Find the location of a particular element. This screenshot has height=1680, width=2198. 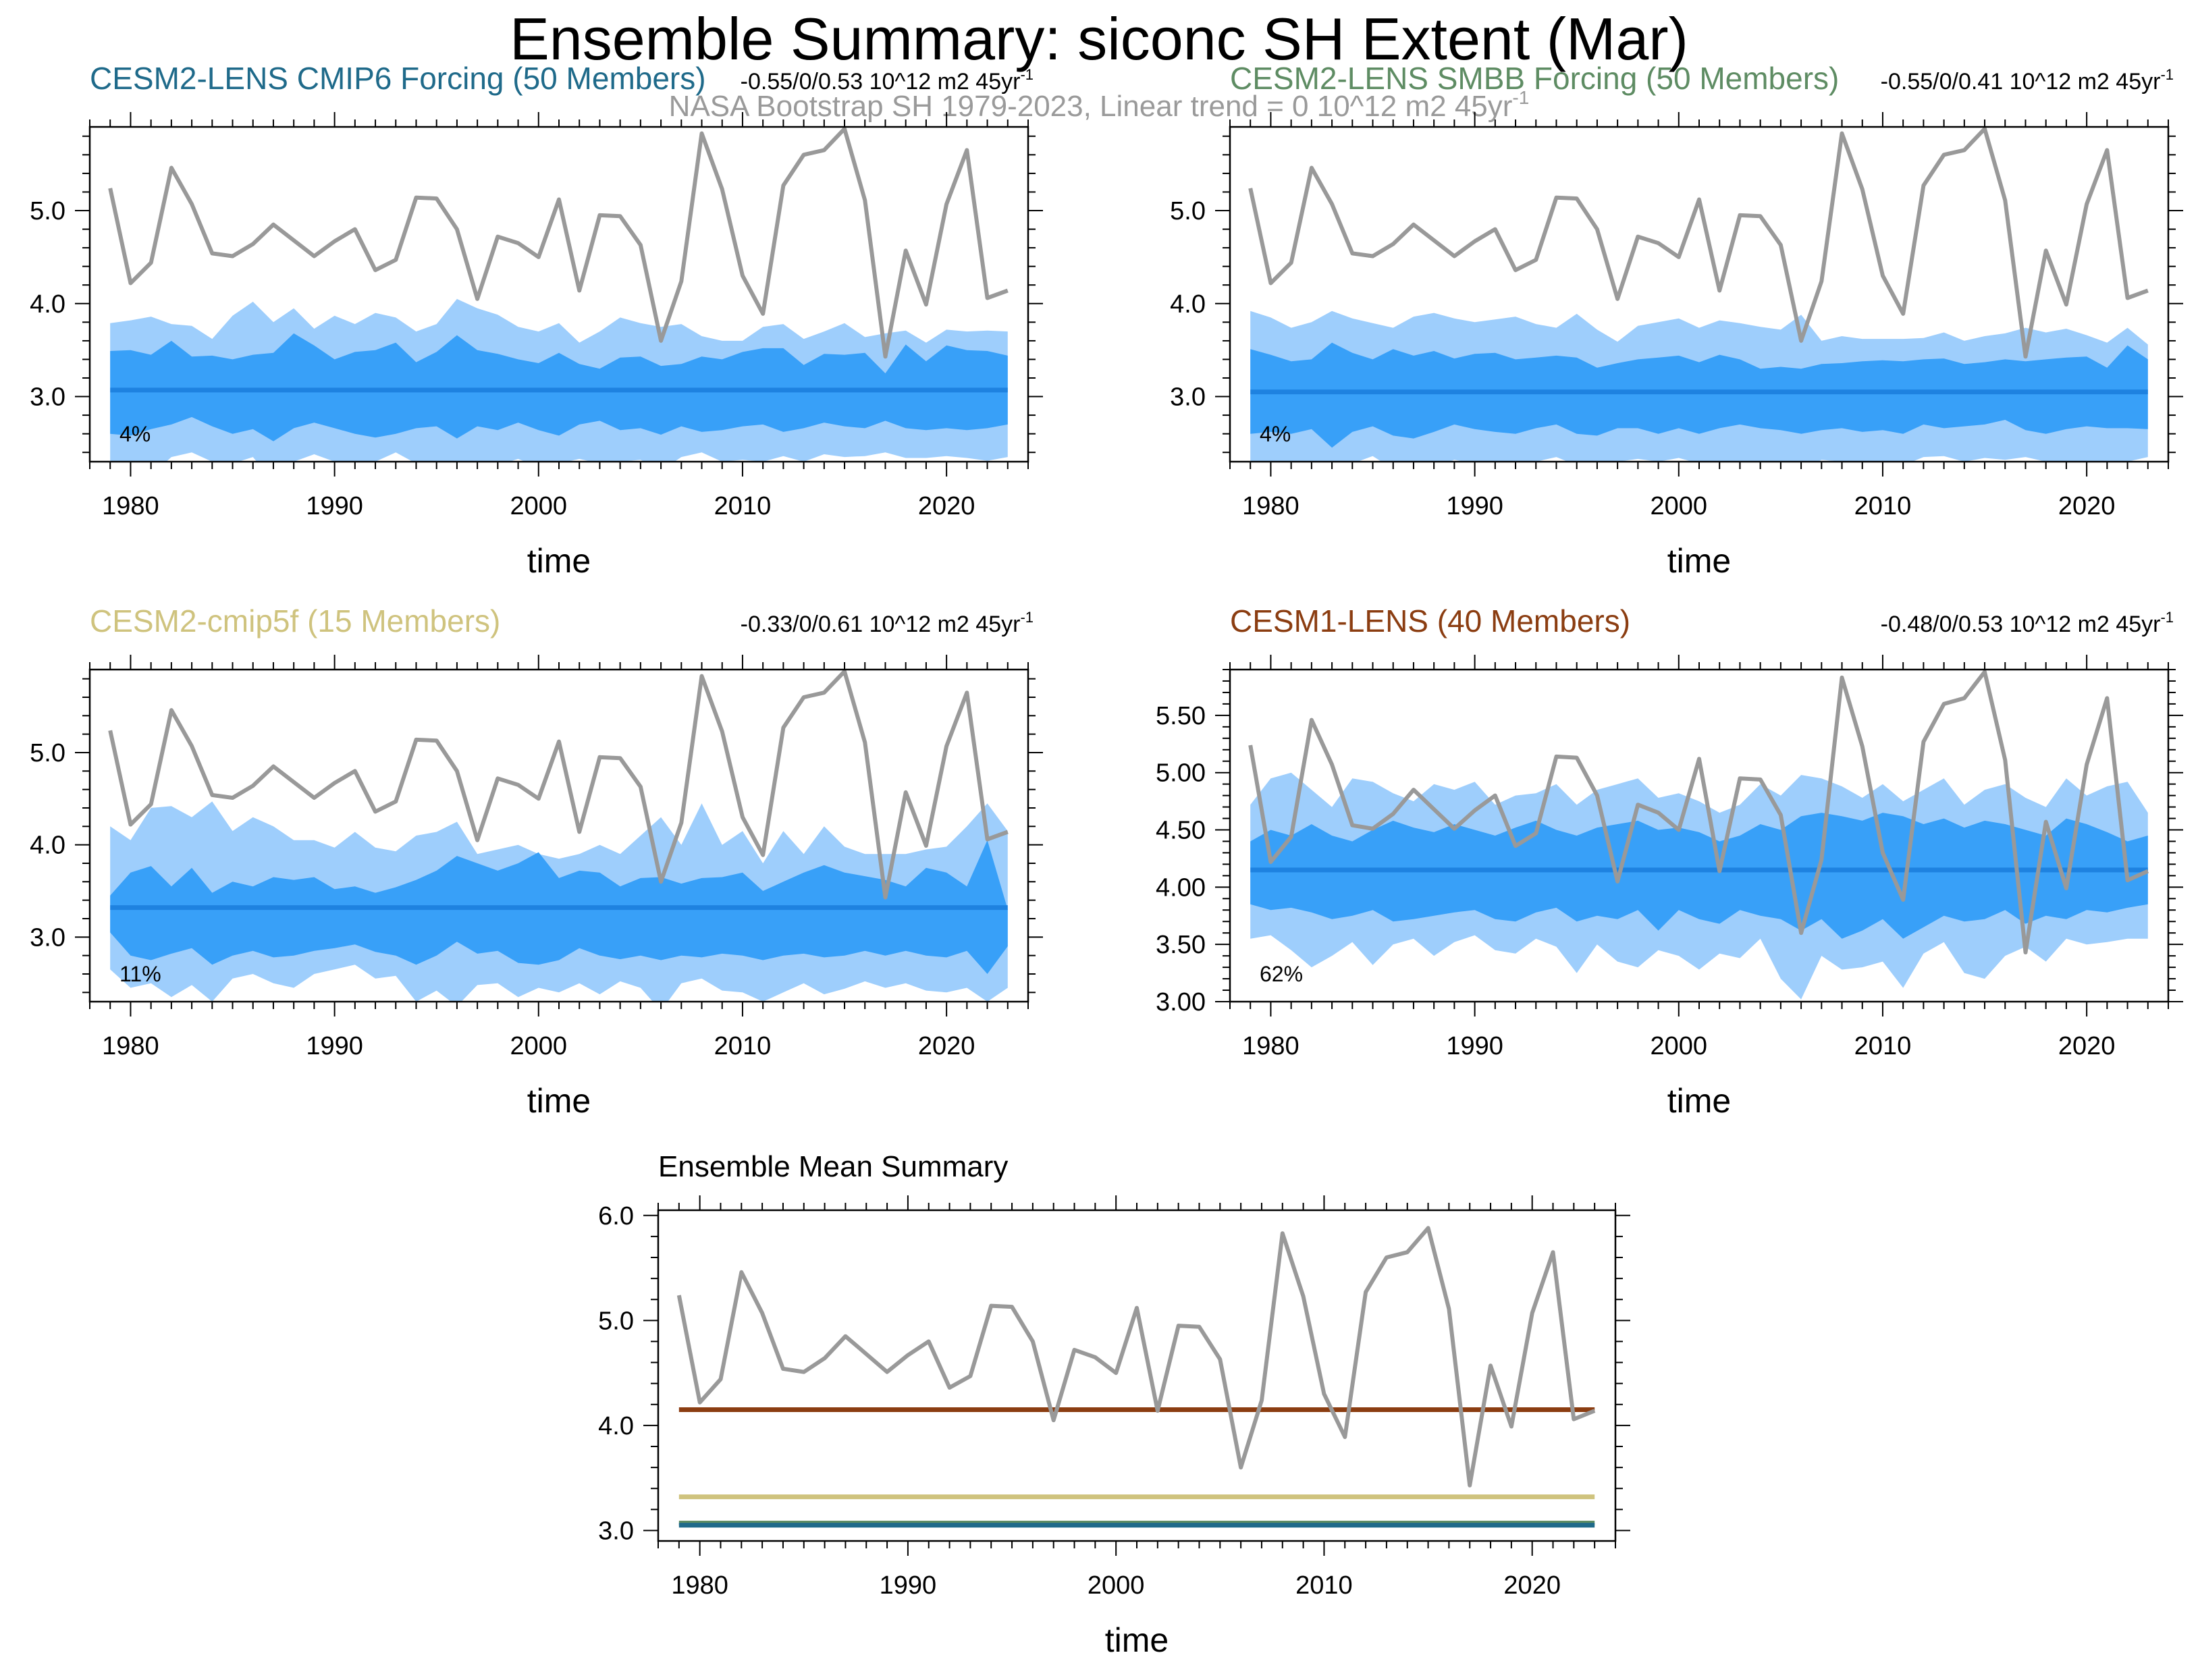

percent-label: 11% is located at coordinates (140, 974).